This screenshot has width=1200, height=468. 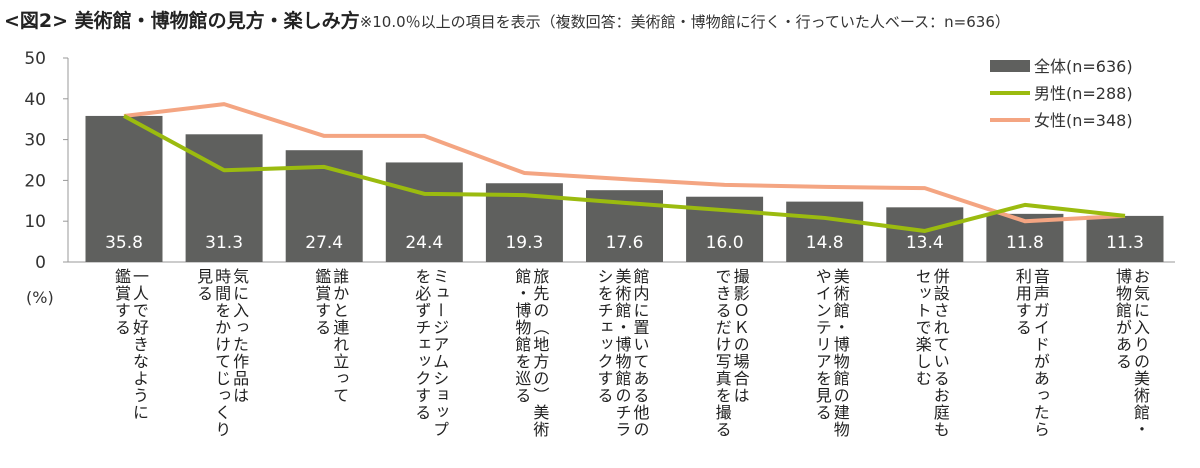 What do you see at coordinates (931, 353) in the screenshot?
I see `category-label: 併設されているお庭も セットで楽しむ` at bounding box center [931, 353].